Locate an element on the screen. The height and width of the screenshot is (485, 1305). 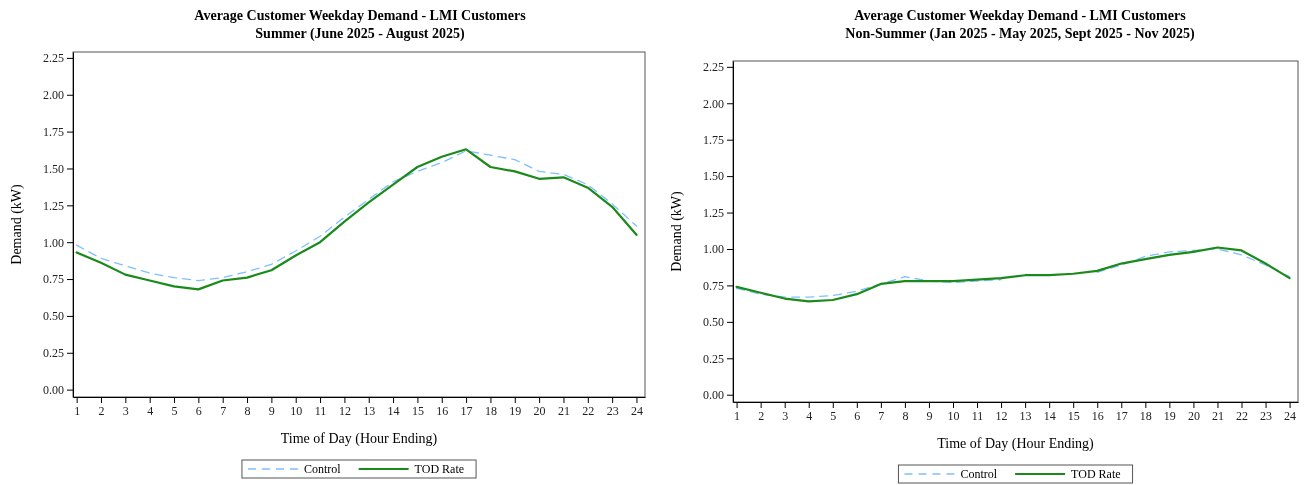
chart-subtitle: Non-Summer (Jan 2025 - May 2025, Sept 2025 - Nov 2025) is located at coordinates (1020, 34).